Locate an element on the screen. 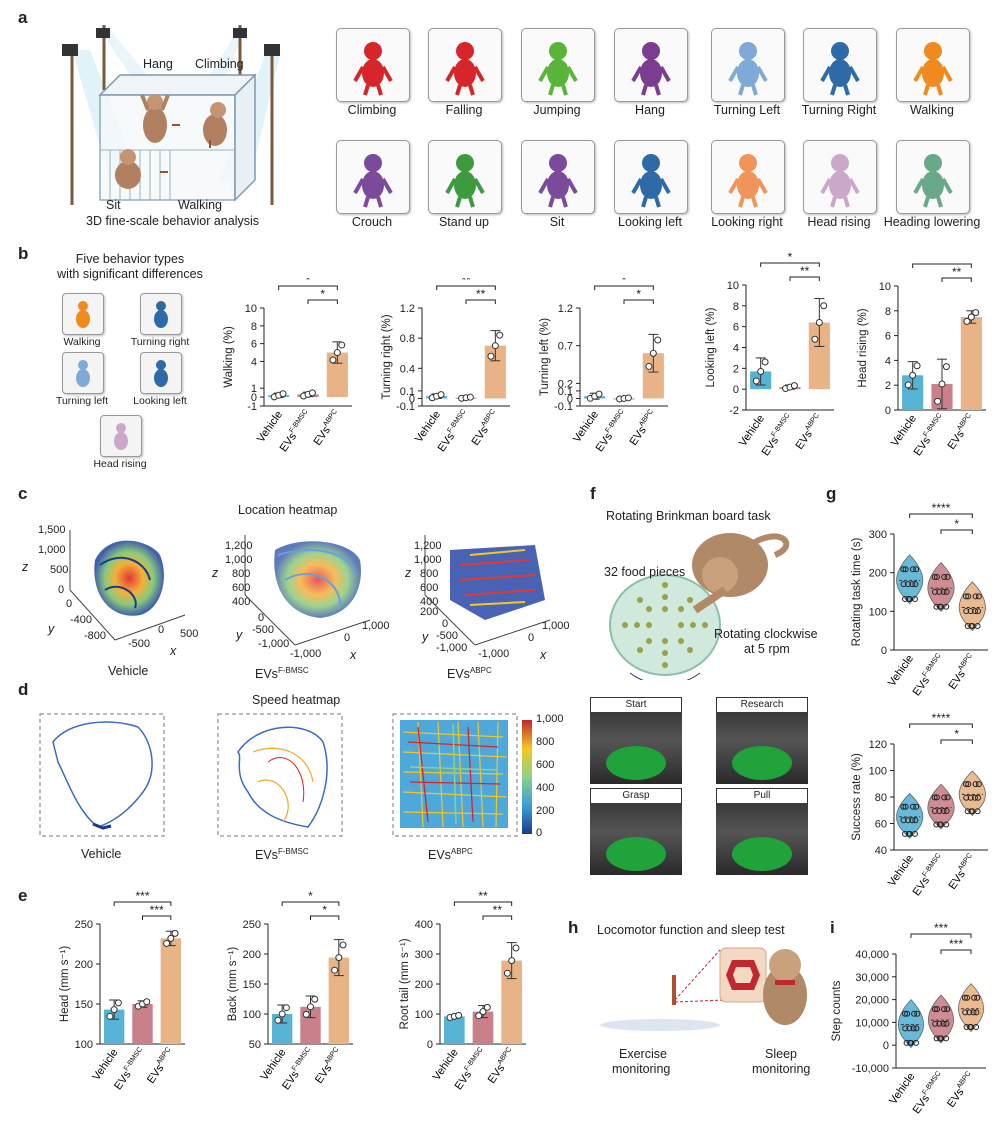 This screenshot has height=1134, width=996. y-axis-label: Back (mm s⁻¹) is located at coordinates (233, 984).